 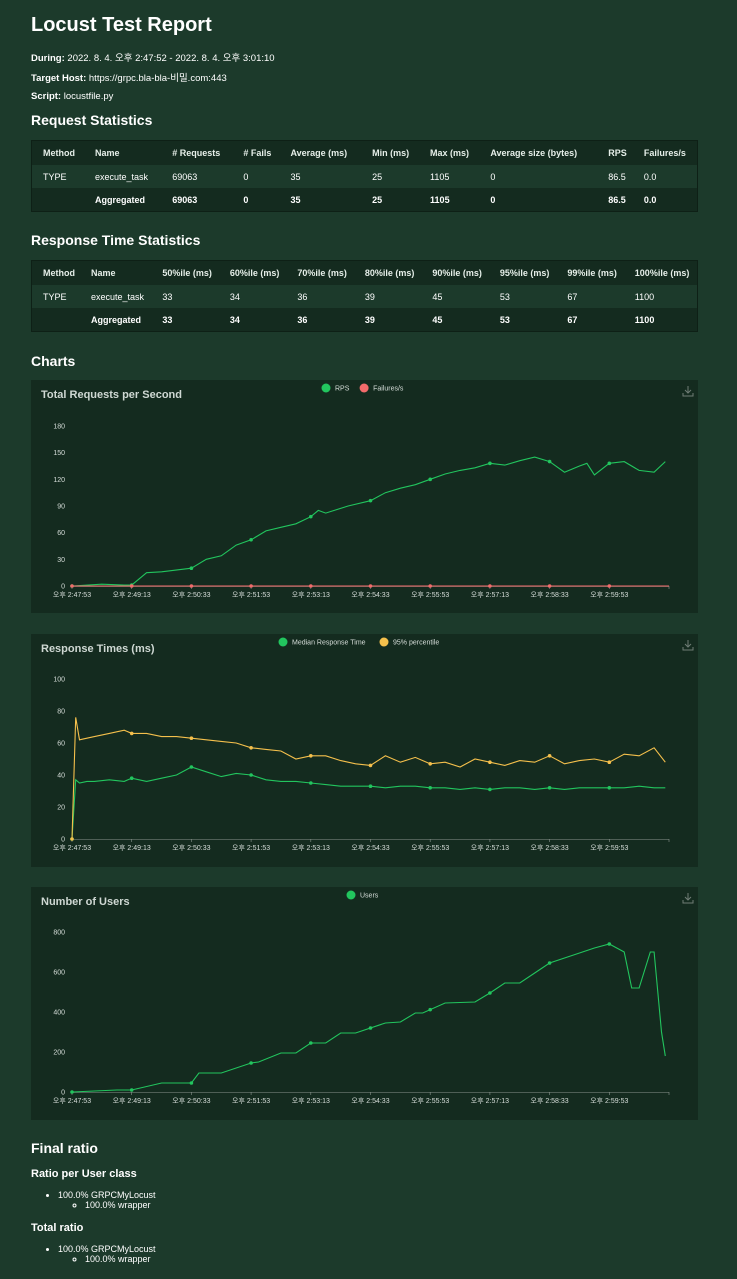 I want to click on page-title: Locust Test Report, so click(x=121, y=25).